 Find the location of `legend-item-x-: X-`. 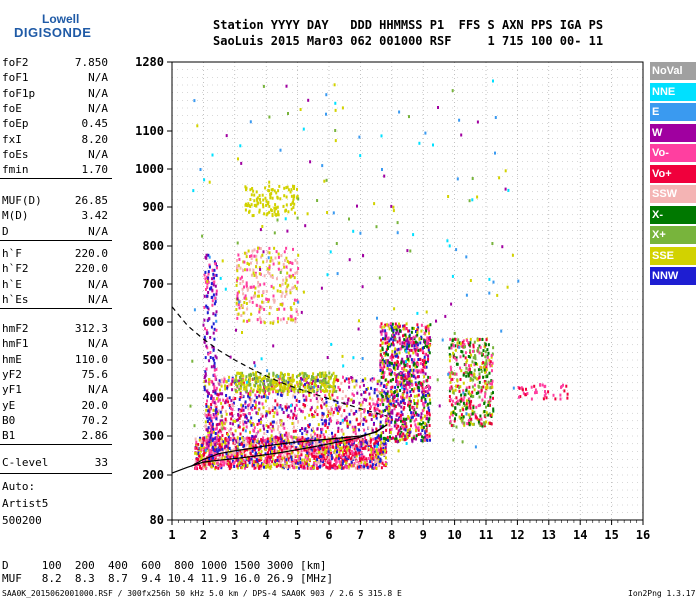

legend-item-x-: X- is located at coordinates (673, 214).